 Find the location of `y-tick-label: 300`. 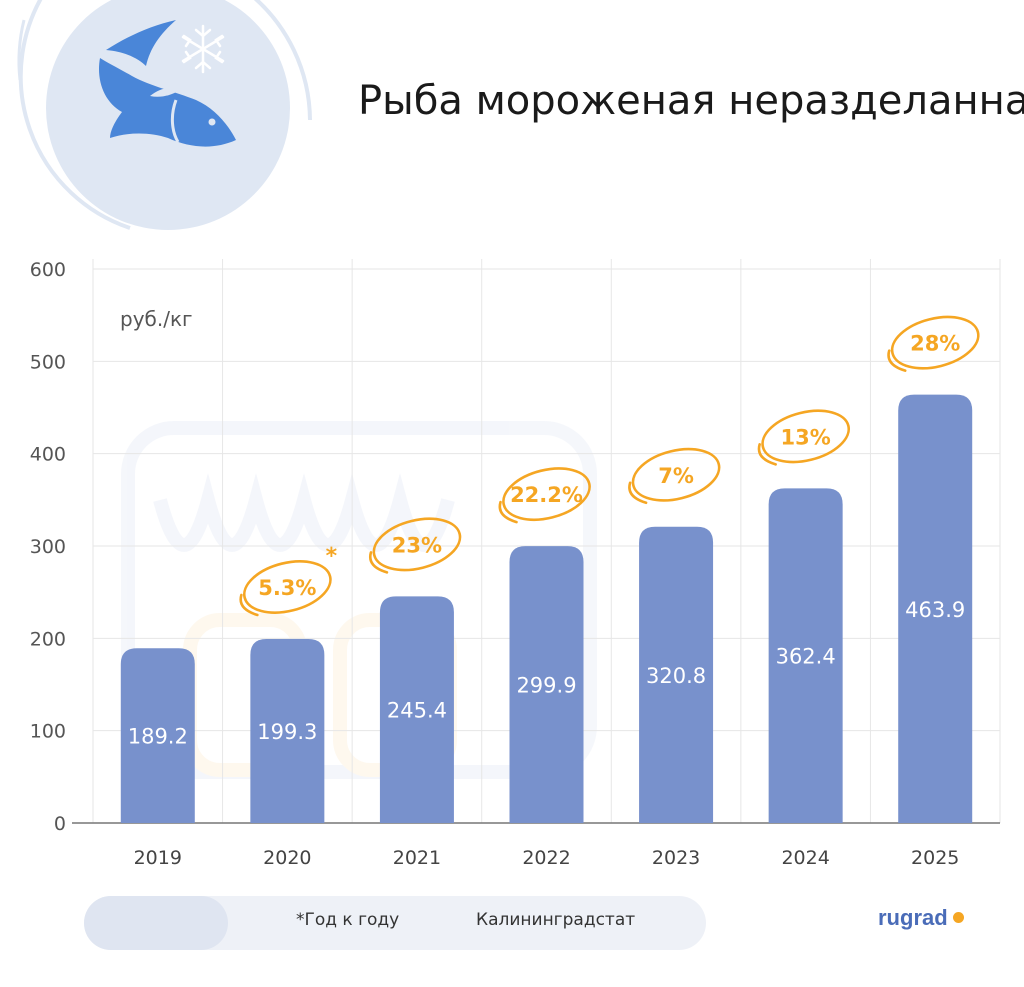

y-tick-label: 300 is located at coordinates (48, 547).